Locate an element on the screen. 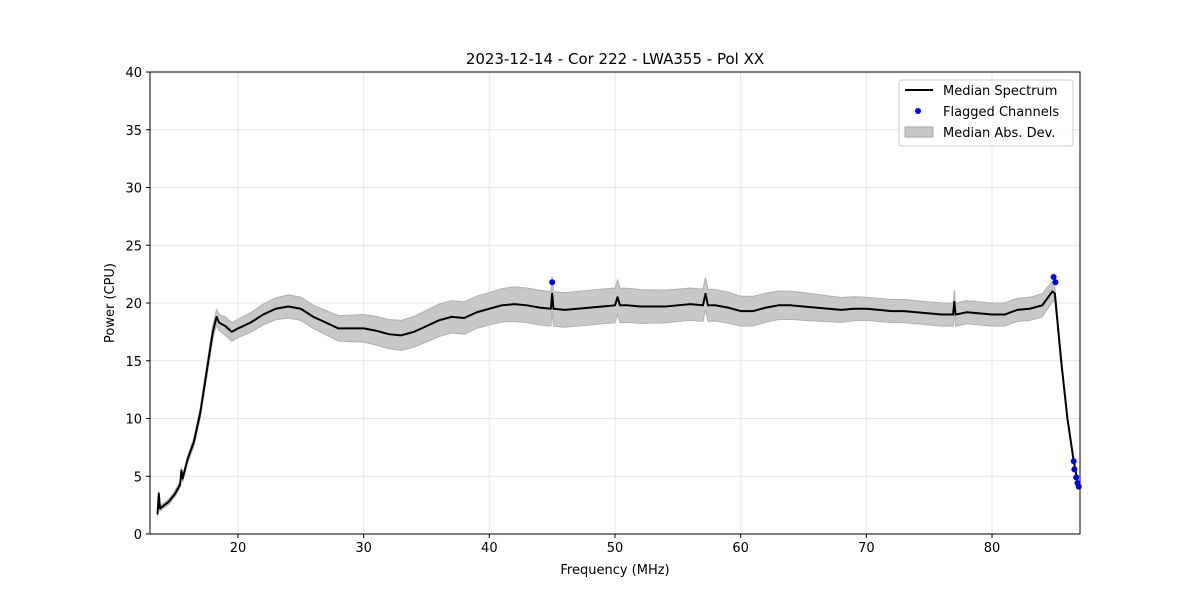 Image resolution: width=1200 pixels, height=604 pixels. y-tick-label: 35 is located at coordinates (133, 131).